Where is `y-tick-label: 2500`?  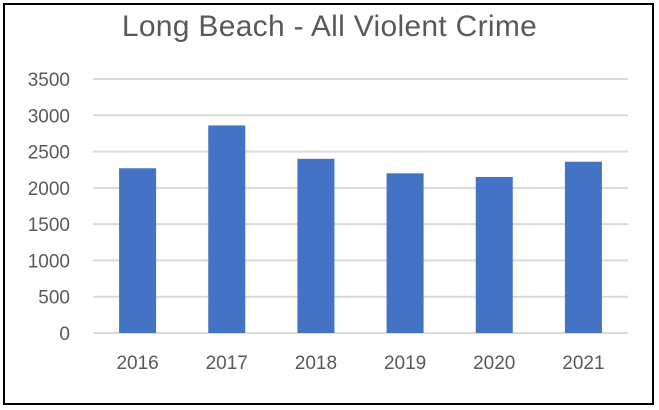
y-tick-label: 2500 is located at coordinates (49, 153).